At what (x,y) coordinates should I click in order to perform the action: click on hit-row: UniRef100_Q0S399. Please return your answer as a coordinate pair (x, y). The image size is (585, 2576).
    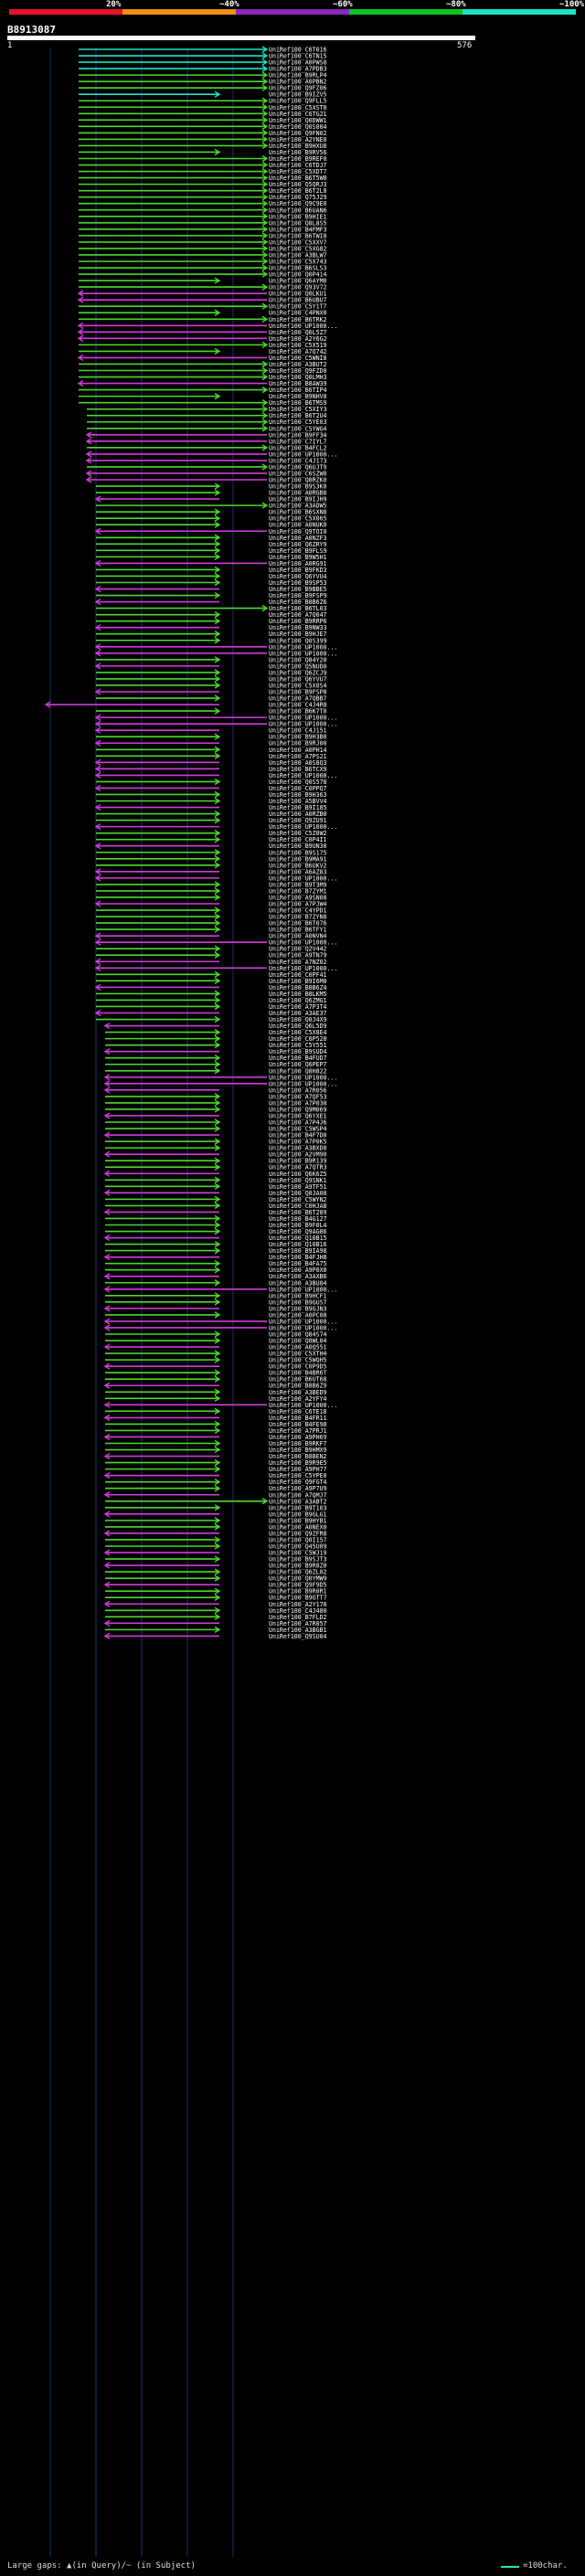
    Looking at the image, I should click on (212, 640).